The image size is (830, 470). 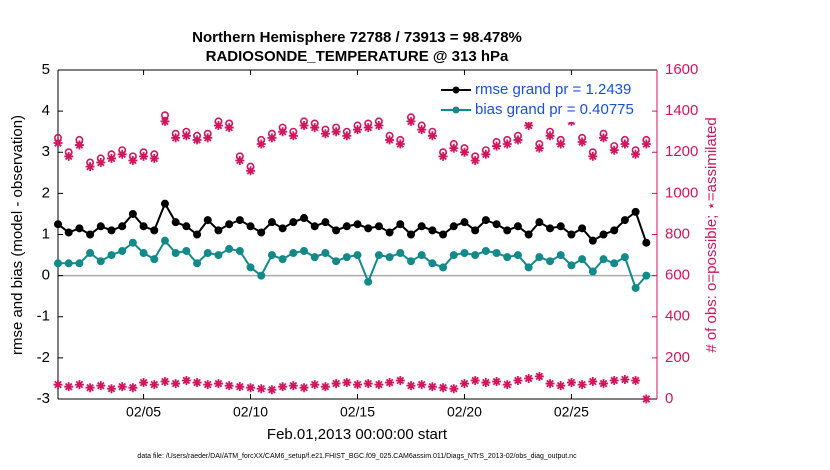 What do you see at coordinates (554, 109) in the screenshot?
I see `legend-label: bias grand pr = 0.40775` at bounding box center [554, 109].